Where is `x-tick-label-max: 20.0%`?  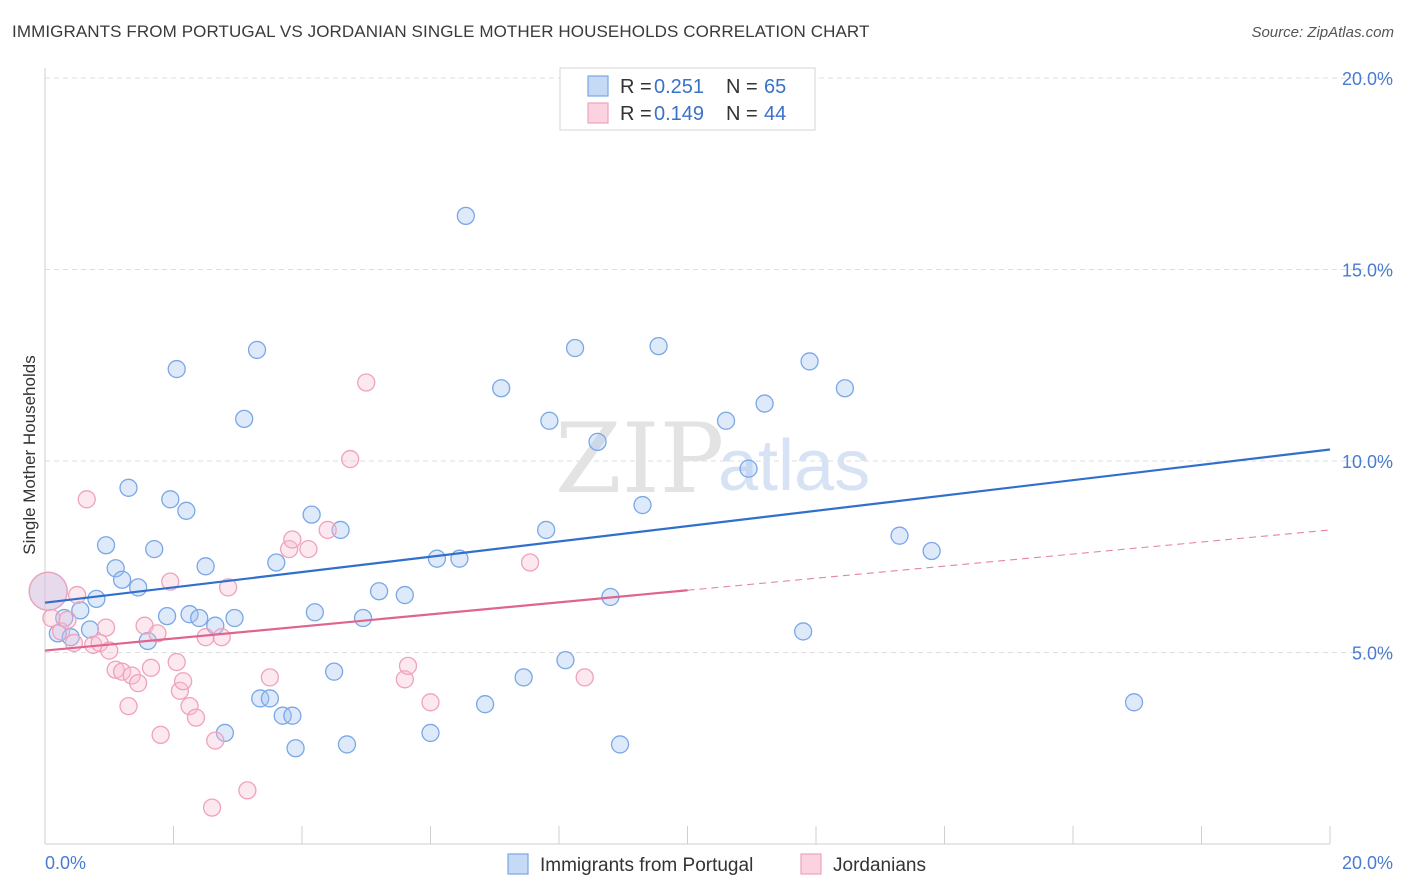
x-tick-label-max: 20.0% is located at coordinates (1367, 863).